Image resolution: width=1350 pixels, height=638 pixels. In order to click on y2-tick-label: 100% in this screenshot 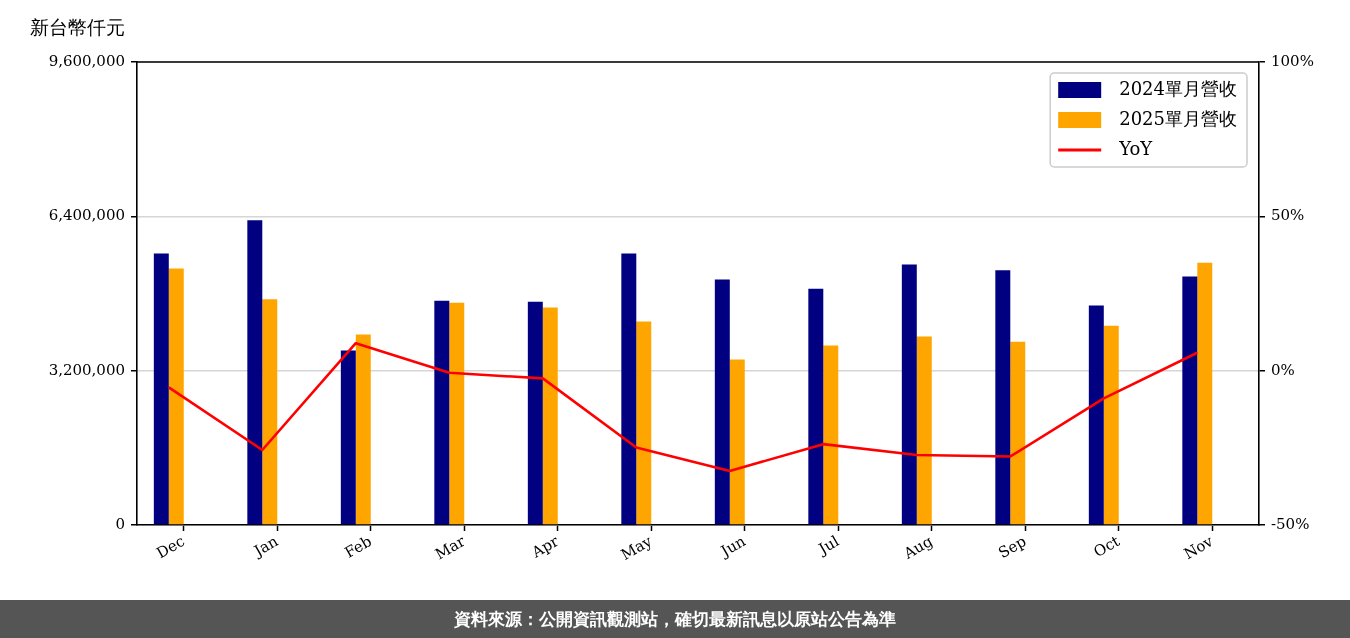, I will do `click(1292, 60)`.